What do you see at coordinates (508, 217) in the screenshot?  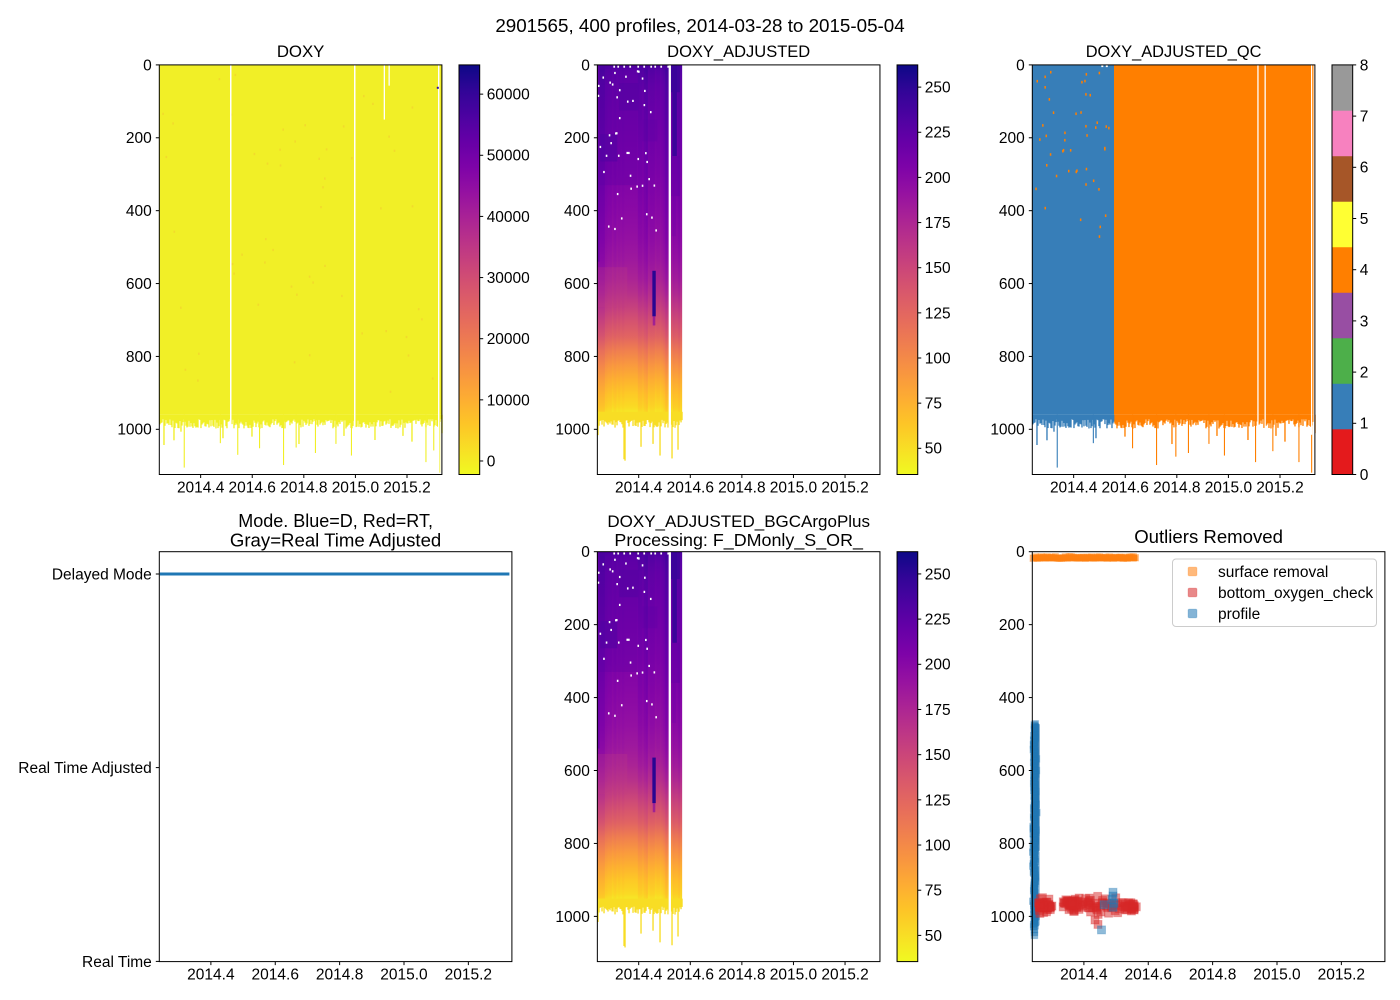 I see `svg-text: 40000` at bounding box center [508, 217].